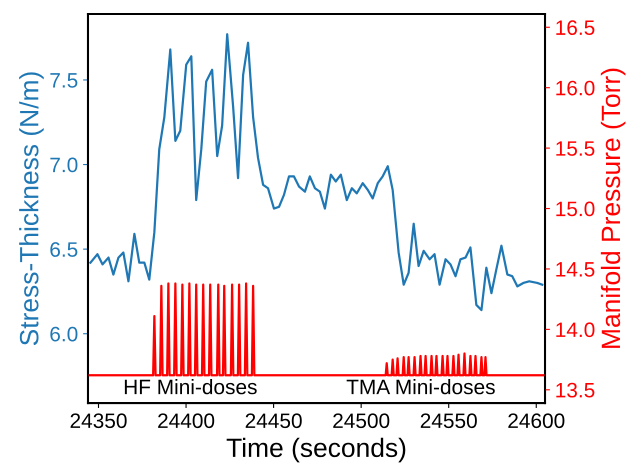 The image size is (633, 466). What do you see at coordinates (420, 386) in the screenshot?
I see `annotation: TMA Mini-doses` at bounding box center [420, 386].